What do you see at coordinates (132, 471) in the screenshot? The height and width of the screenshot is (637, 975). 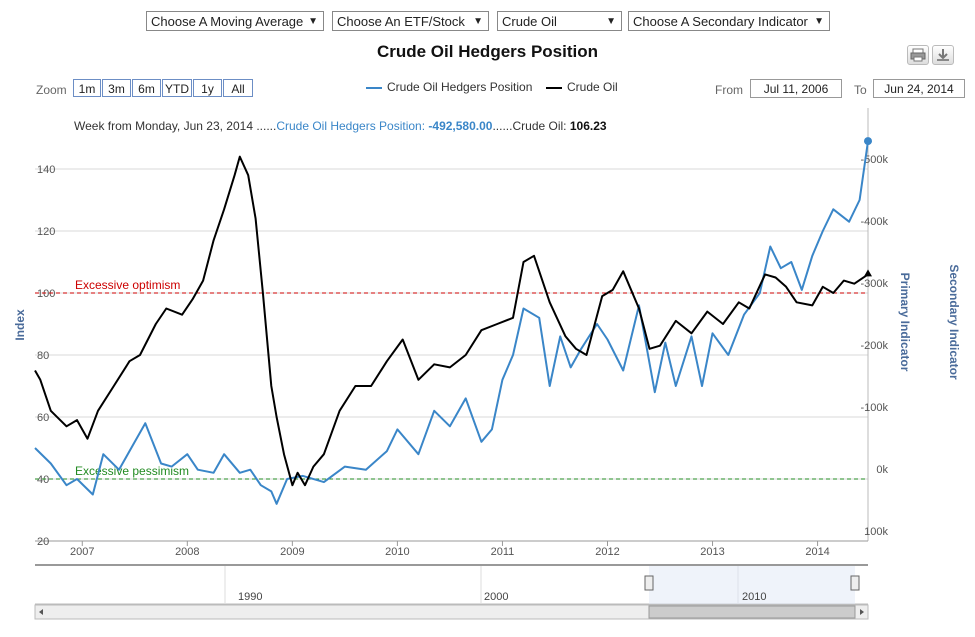 I see `reference-line-label: Excessive pessimism` at bounding box center [132, 471].